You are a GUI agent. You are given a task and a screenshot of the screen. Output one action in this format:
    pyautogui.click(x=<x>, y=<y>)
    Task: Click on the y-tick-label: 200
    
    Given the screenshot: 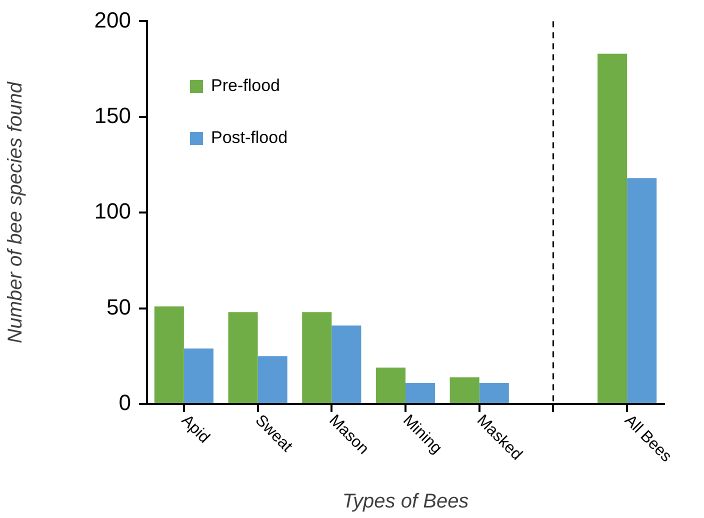 What is the action you would take?
    pyautogui.click(x=112, y=19)
    